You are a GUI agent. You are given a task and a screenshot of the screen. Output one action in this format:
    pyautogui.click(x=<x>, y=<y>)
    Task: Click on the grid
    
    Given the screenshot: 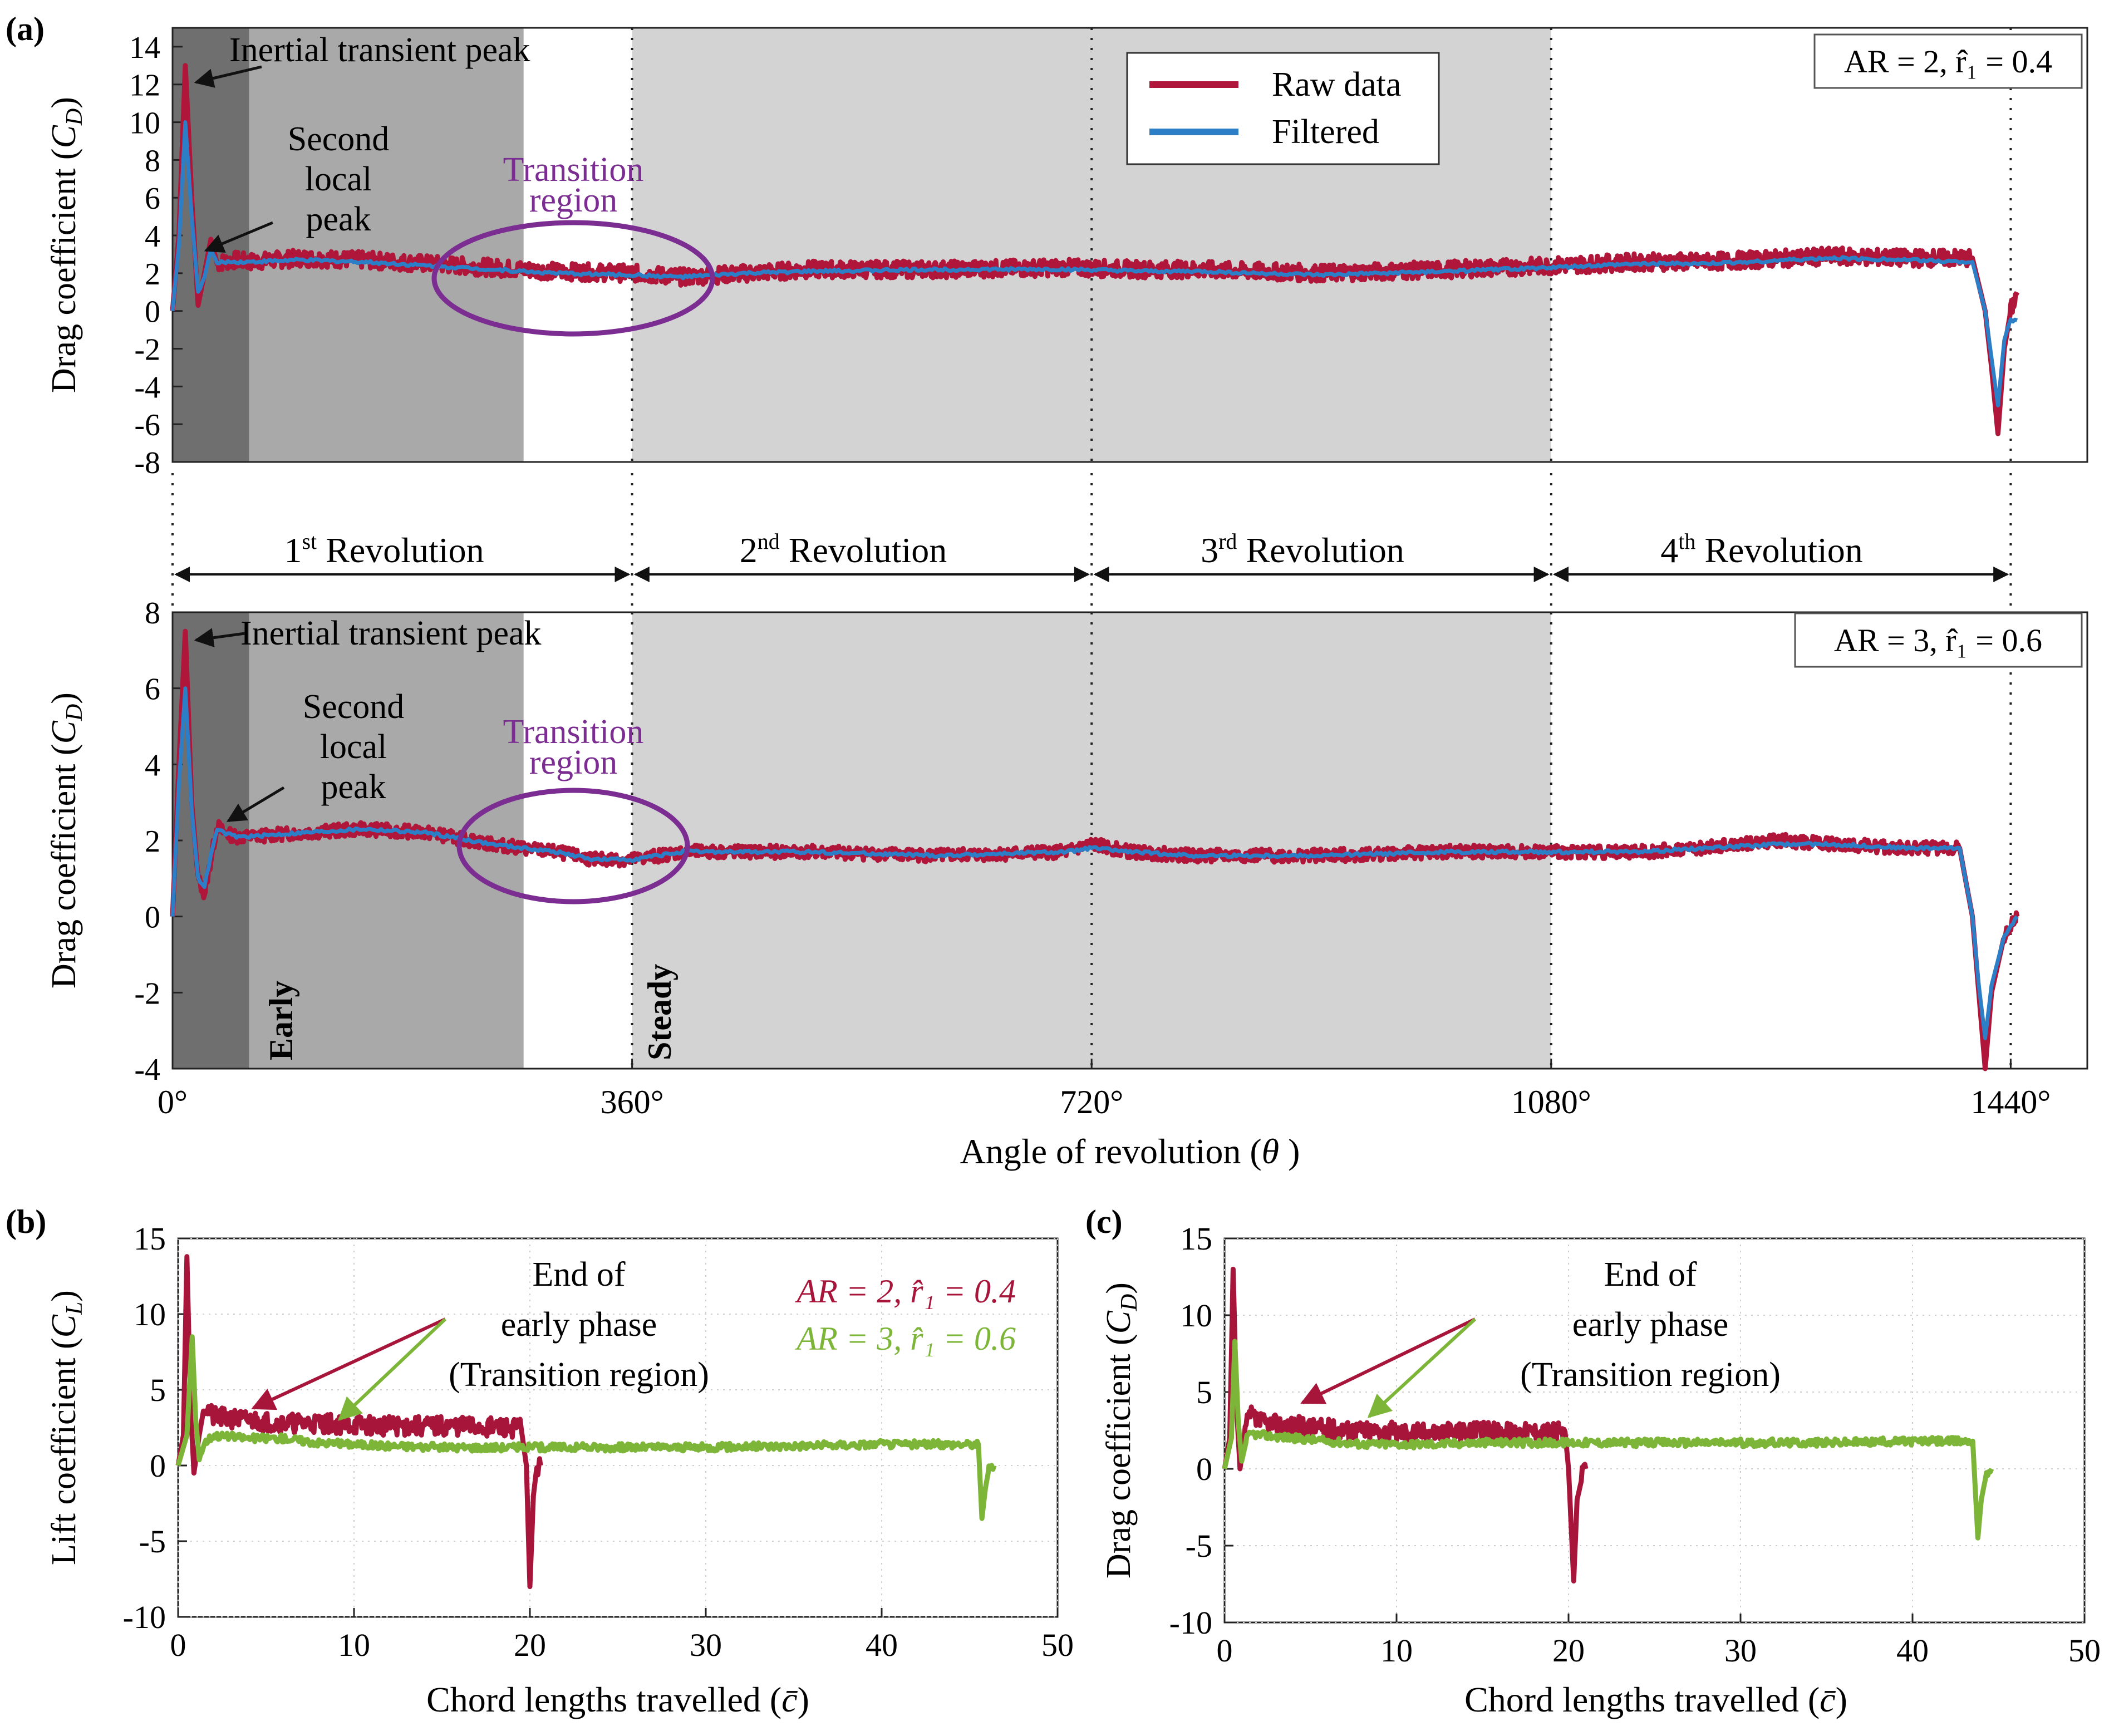 What is the action you would take?
    pyautogui.click(x=1654, y=1430)
    